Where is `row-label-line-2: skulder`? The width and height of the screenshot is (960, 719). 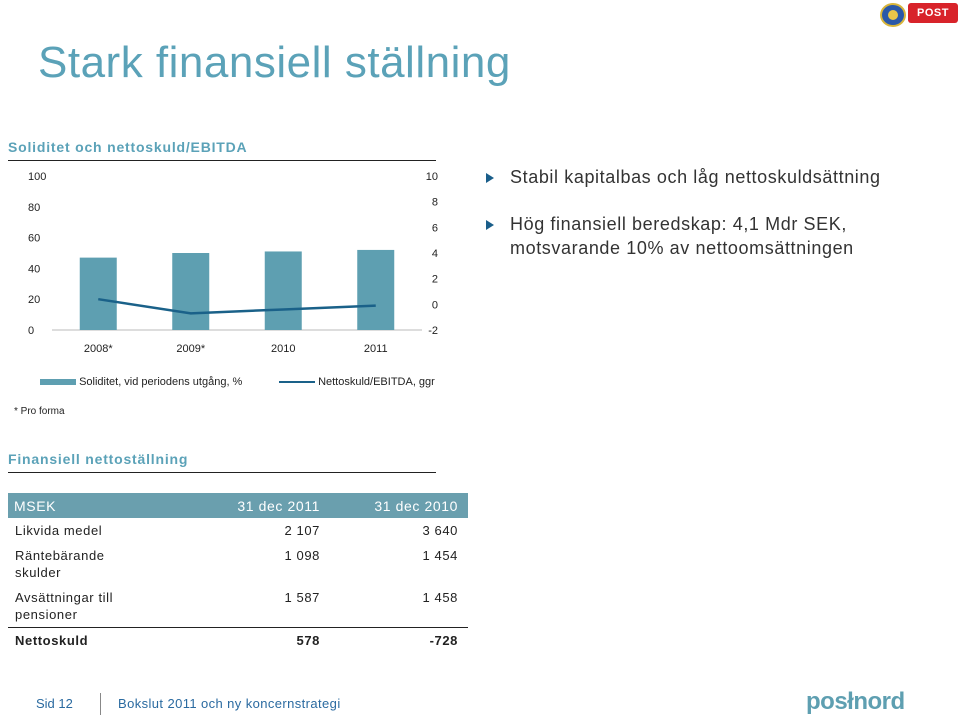 row-label-line-2: skulder is located at coordinates (38, 572).